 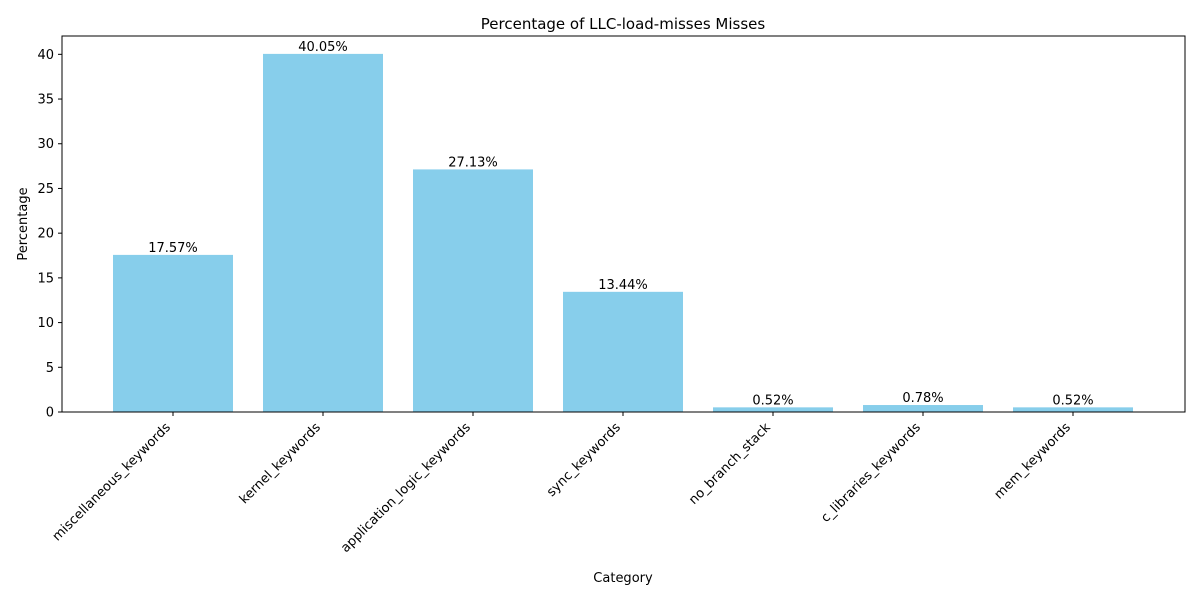 What do you see at coordinates (45, 189) in the screenshot?
I see `y-tick-label: 25` at bounding box center [45, 189].